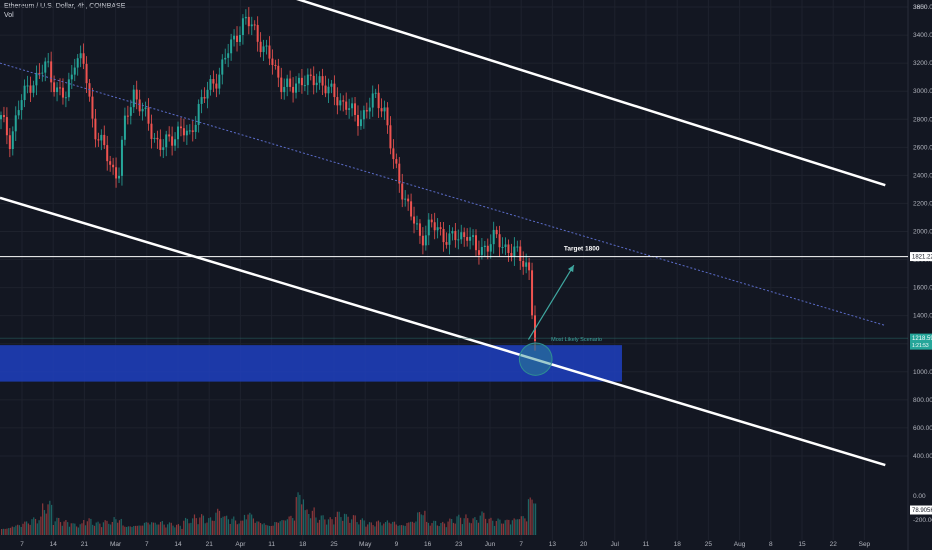  I want to click on target-price-badge-bg, so click(921, 257).